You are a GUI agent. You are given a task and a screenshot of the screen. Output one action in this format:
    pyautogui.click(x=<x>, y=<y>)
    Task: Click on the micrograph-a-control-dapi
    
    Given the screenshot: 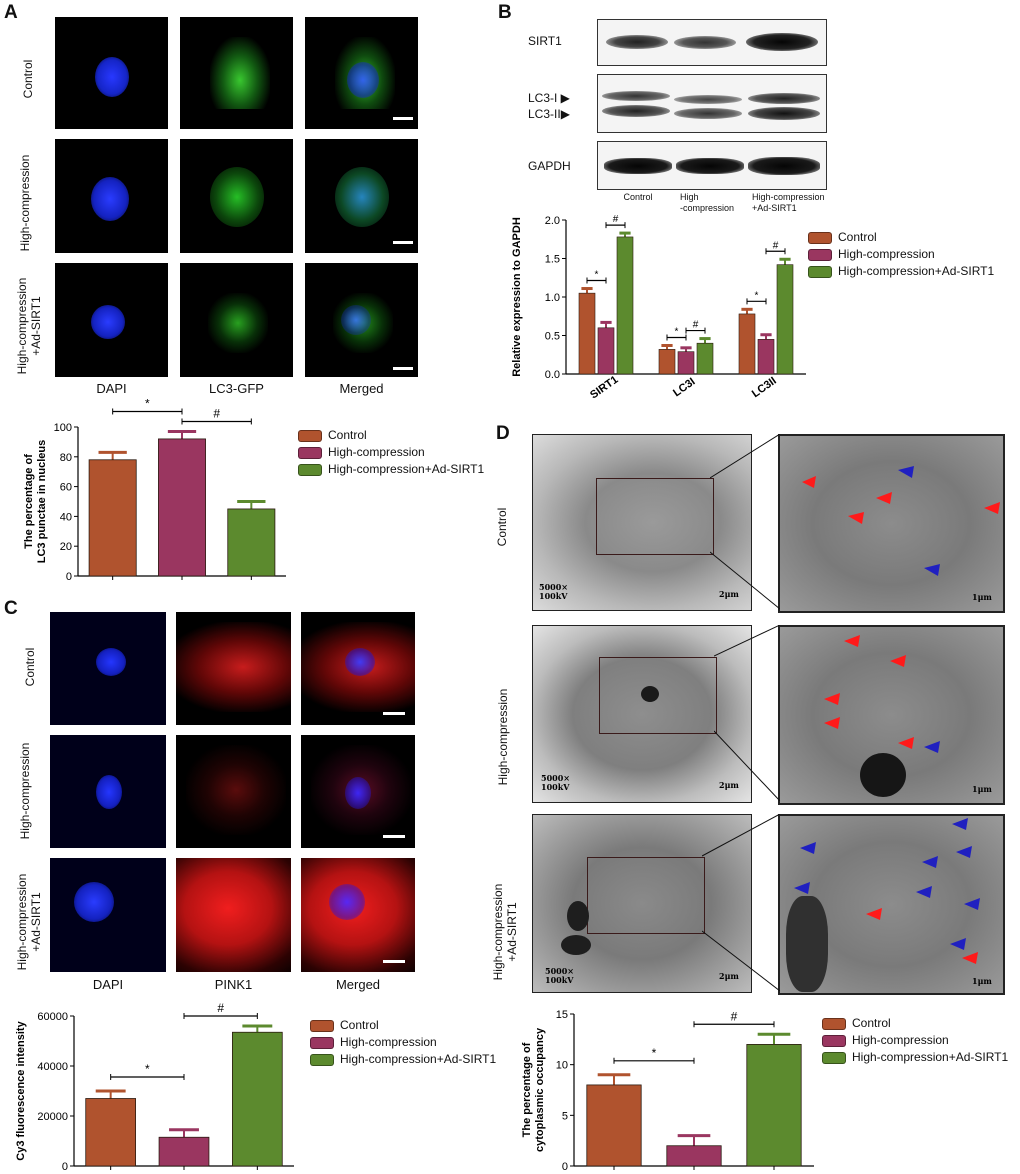 What is the action you would take?
    pyautogui.click(x=111, y=73)
    